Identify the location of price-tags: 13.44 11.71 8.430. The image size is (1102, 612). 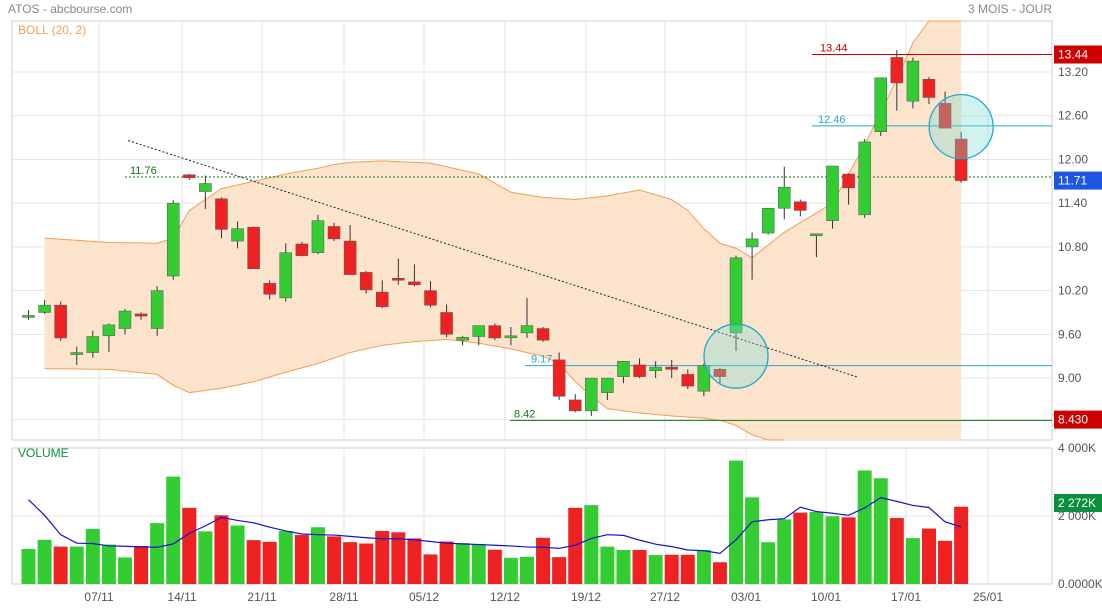
(1078, 237).